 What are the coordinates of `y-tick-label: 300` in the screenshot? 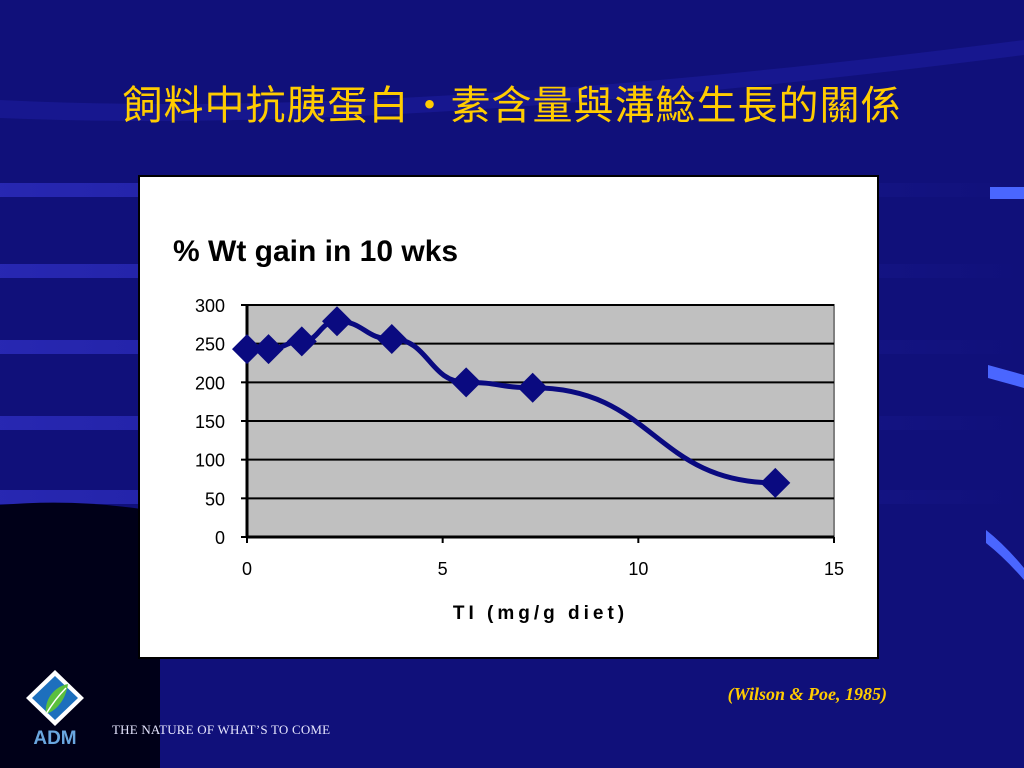 It's located at (210, 306).